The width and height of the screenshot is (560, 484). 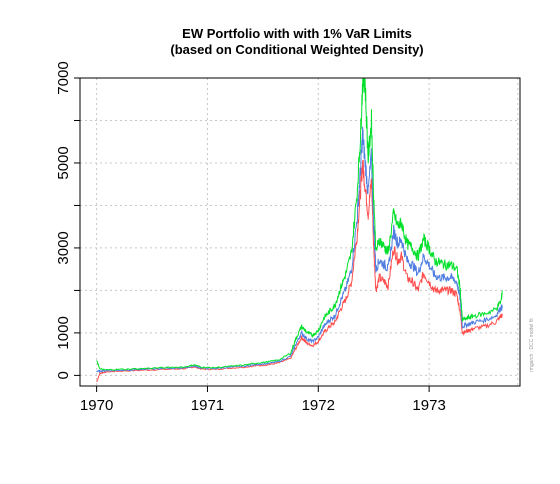 I want to click on x-tick-label-0: 1970, so click(x=96, y=405).